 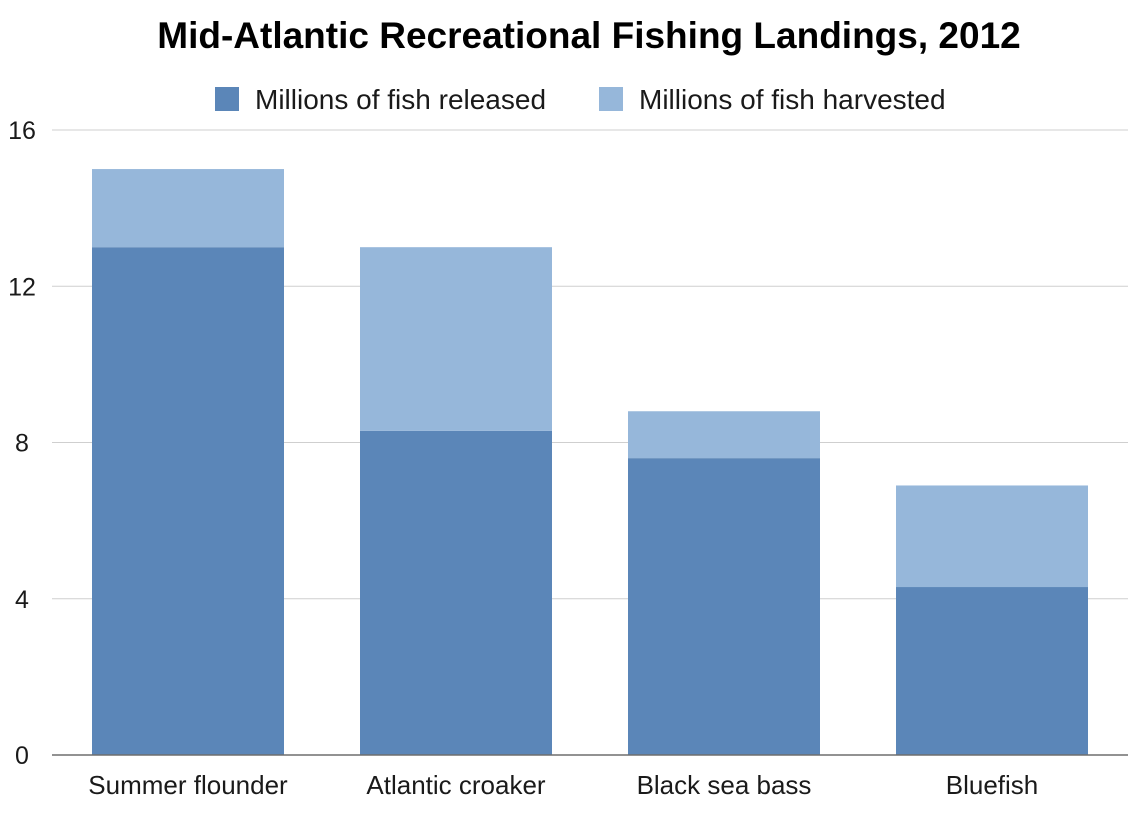 What do you see at coordinates (992, 785) in the screenshot?
I see `x-category-label: Bluefish` at bounding box center [992, 785].